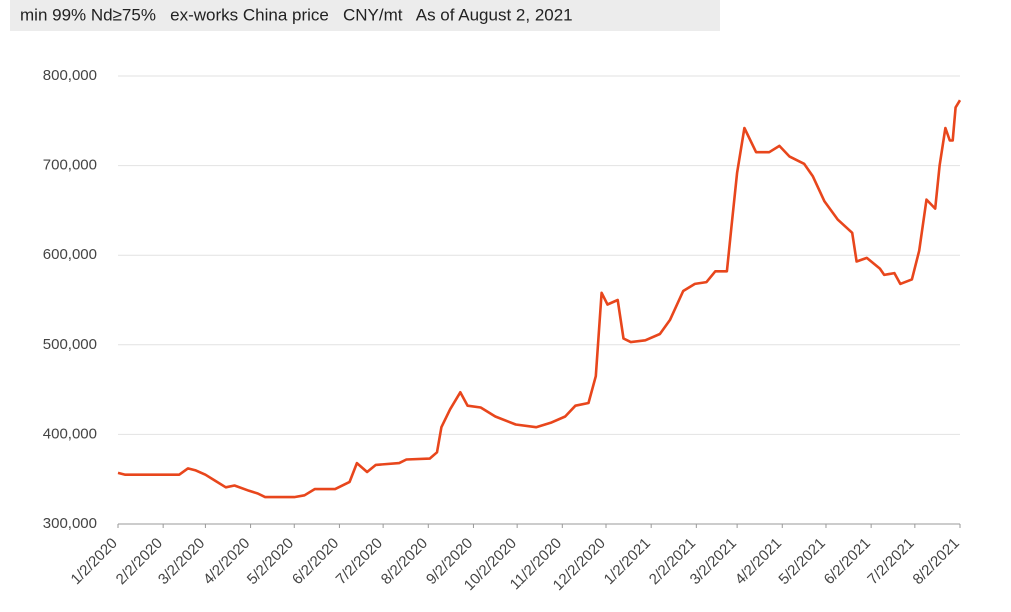  I want to click on y-tick-label: 500,000, so click(70, 344).